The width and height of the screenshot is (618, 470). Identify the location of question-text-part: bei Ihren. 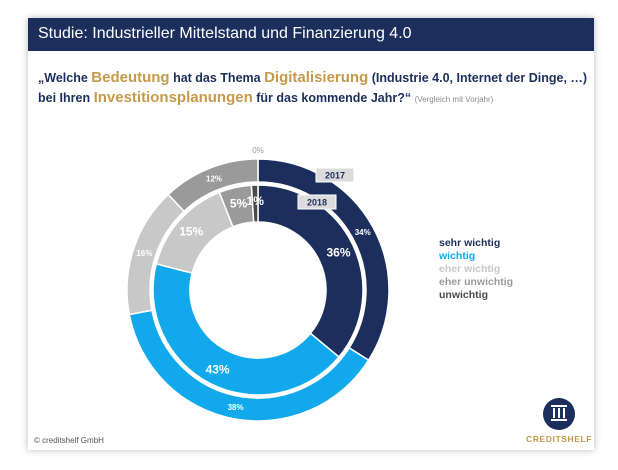
(66, 98).